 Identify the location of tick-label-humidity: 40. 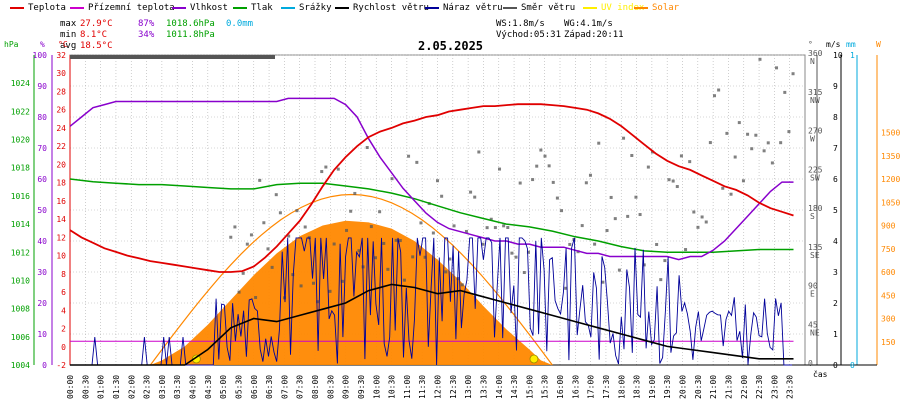
(42, 241).